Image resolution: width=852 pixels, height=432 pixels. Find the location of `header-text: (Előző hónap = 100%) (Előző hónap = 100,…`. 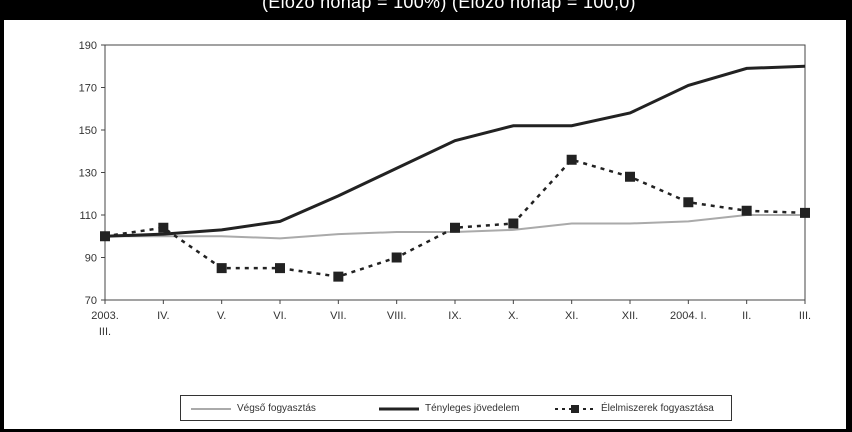

header-text: (Előző hónap = 100%) (Előző hónap = 100,… is located at coordinates (449, 6).